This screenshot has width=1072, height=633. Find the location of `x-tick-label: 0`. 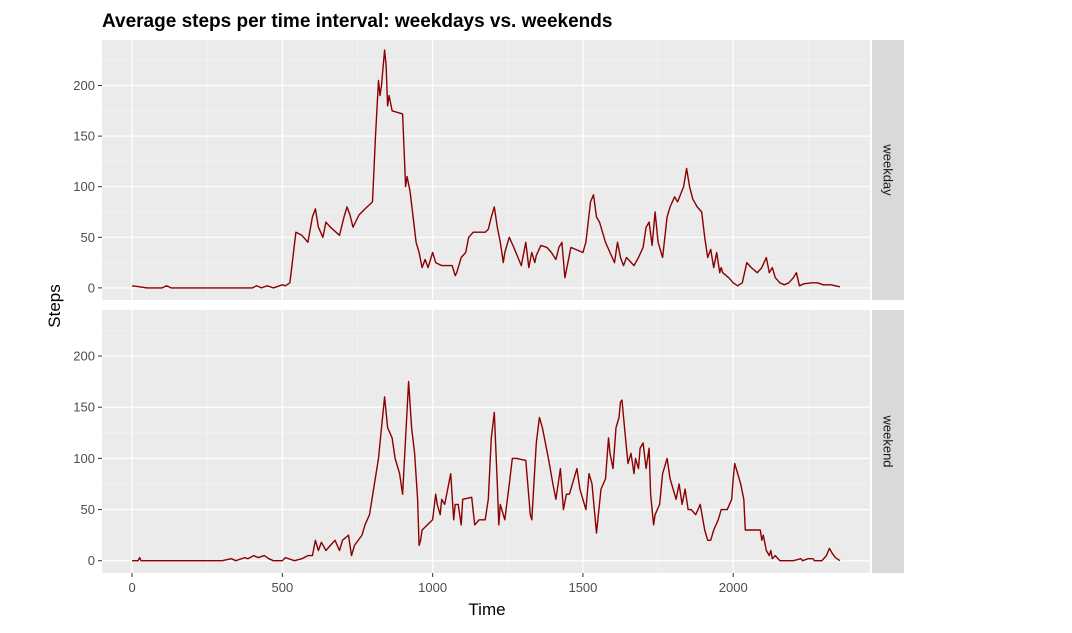

x-tick-label: 0 is located at coordinates (131, 587).